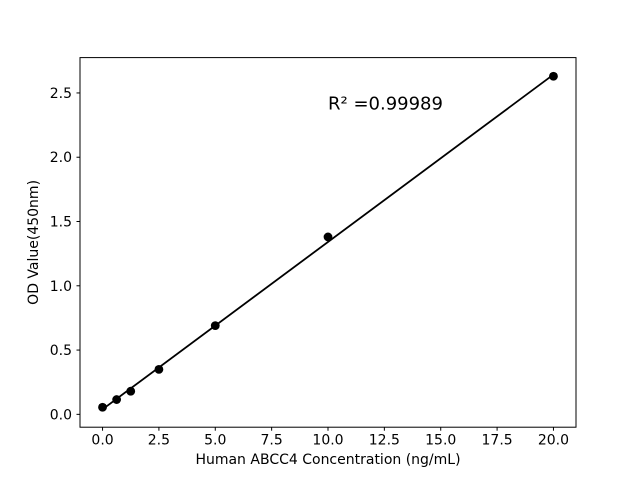  What do you see at coordinates (61, 94) in the screenshot?
I see `y-tick-label: 2.5` at bounding box center [61, 94].